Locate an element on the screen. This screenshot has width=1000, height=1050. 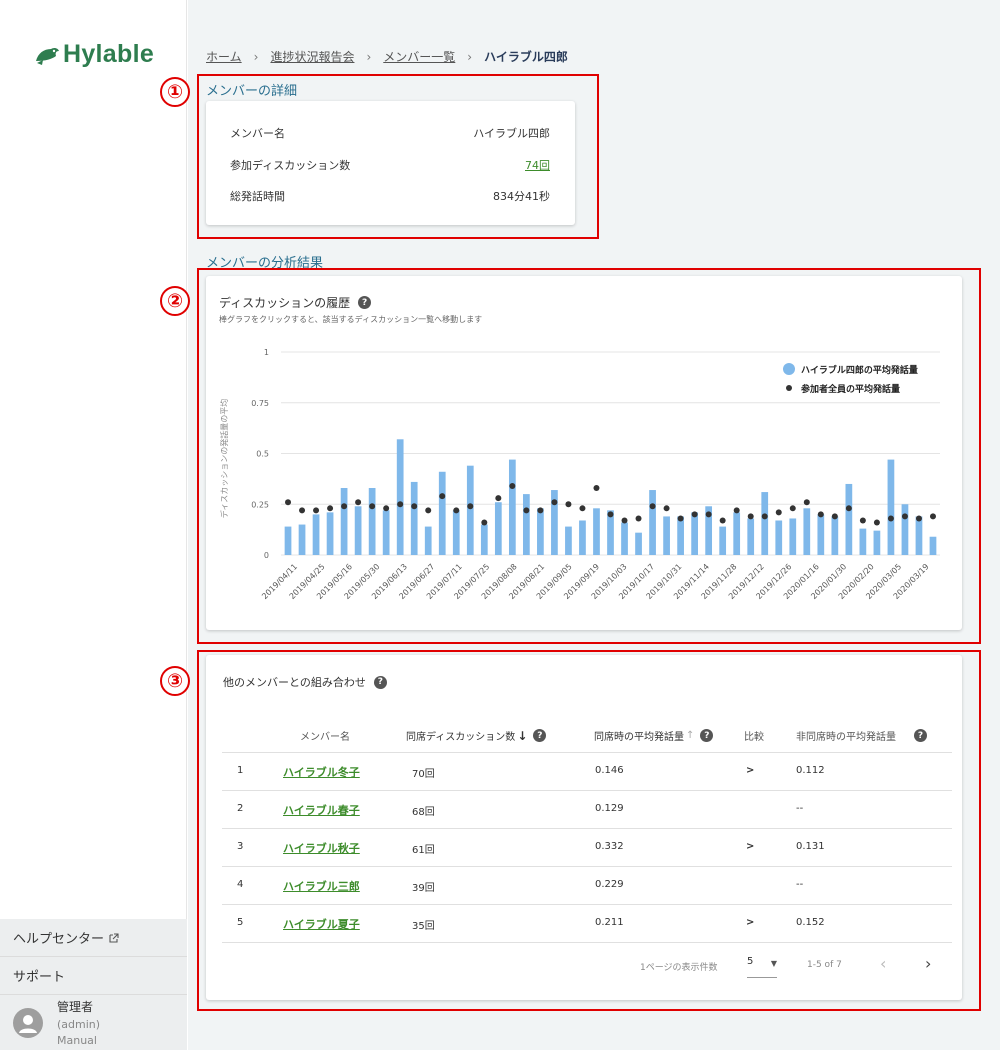
member-name-link: ハイラブル三郎 is located at coordinates (321, 886).